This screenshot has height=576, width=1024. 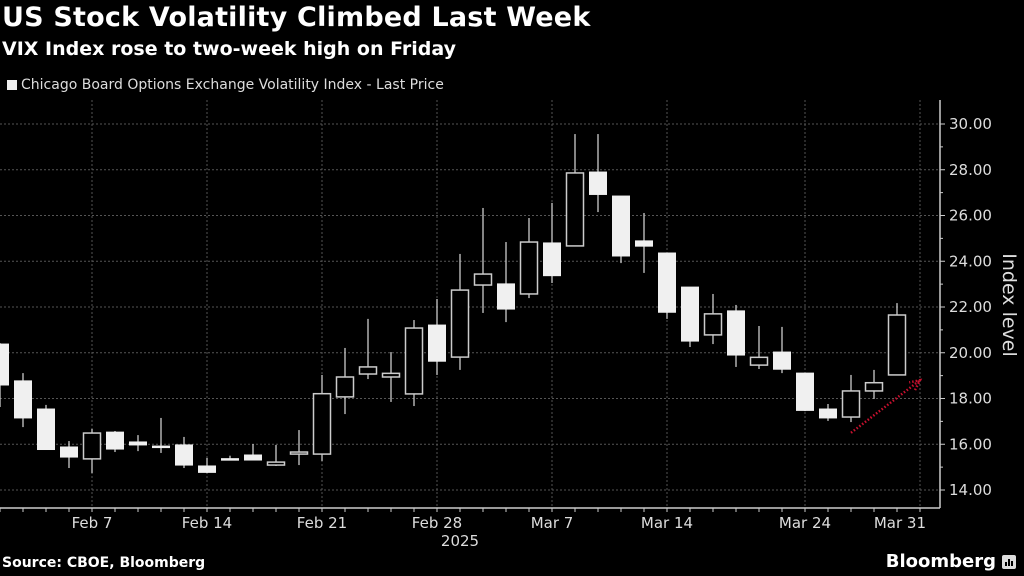 What do you see at coordinates (970, 124) in the screenshot?
I see `y-tick-label: 30.00` at bounding box center [970, 124].